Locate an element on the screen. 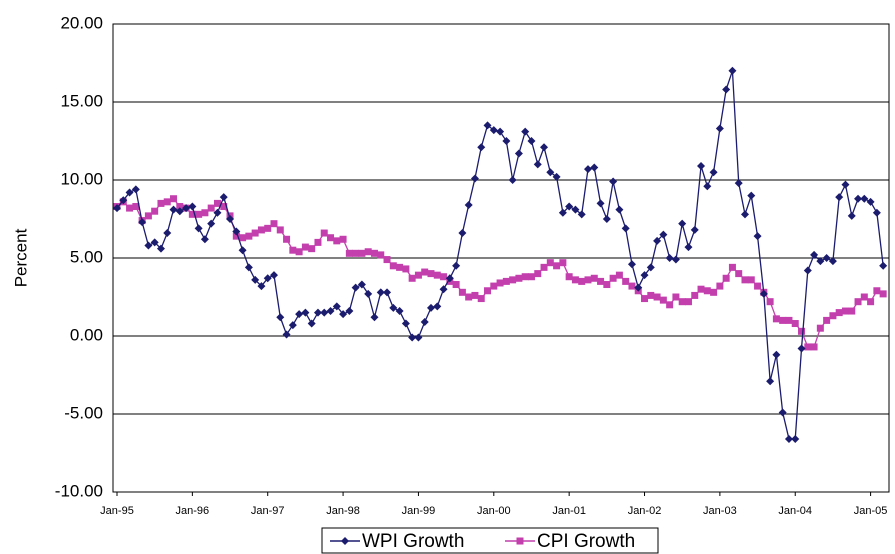 This screenshot has width=895, height=554. y-axis-label: Percent is located at coordinates (20, 257).